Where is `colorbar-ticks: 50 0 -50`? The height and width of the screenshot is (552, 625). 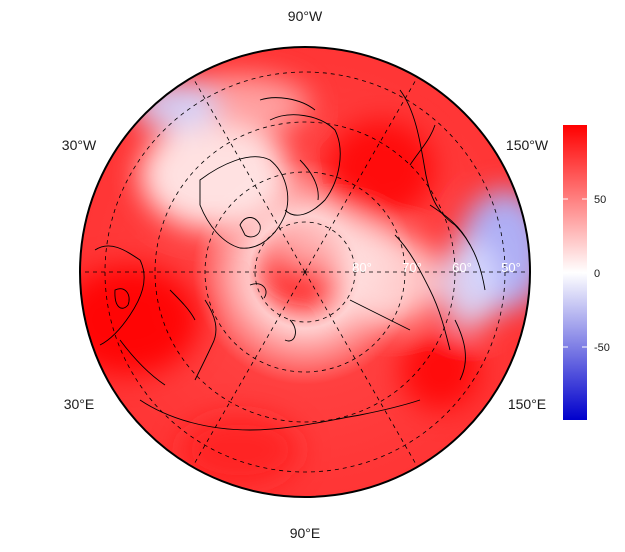
colorbar-ticks: 50 0 -50 is located at coordinates (586, 274).